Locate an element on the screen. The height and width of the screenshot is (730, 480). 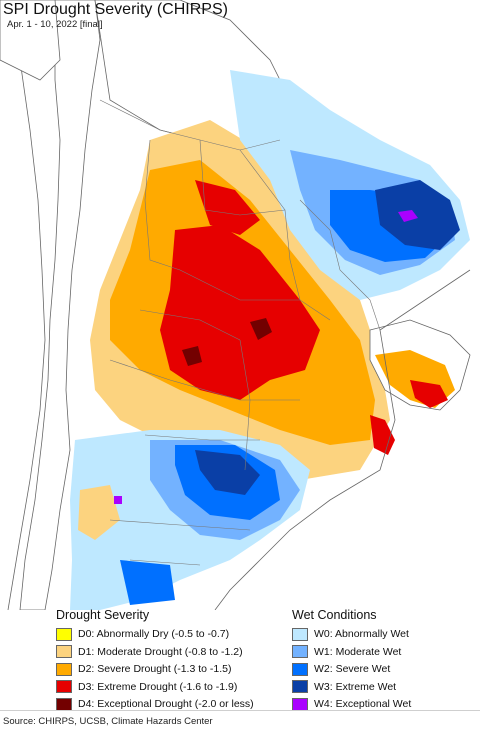
legend-wet-label: W3: Extreme Wet is located at coordinates (355, 686).